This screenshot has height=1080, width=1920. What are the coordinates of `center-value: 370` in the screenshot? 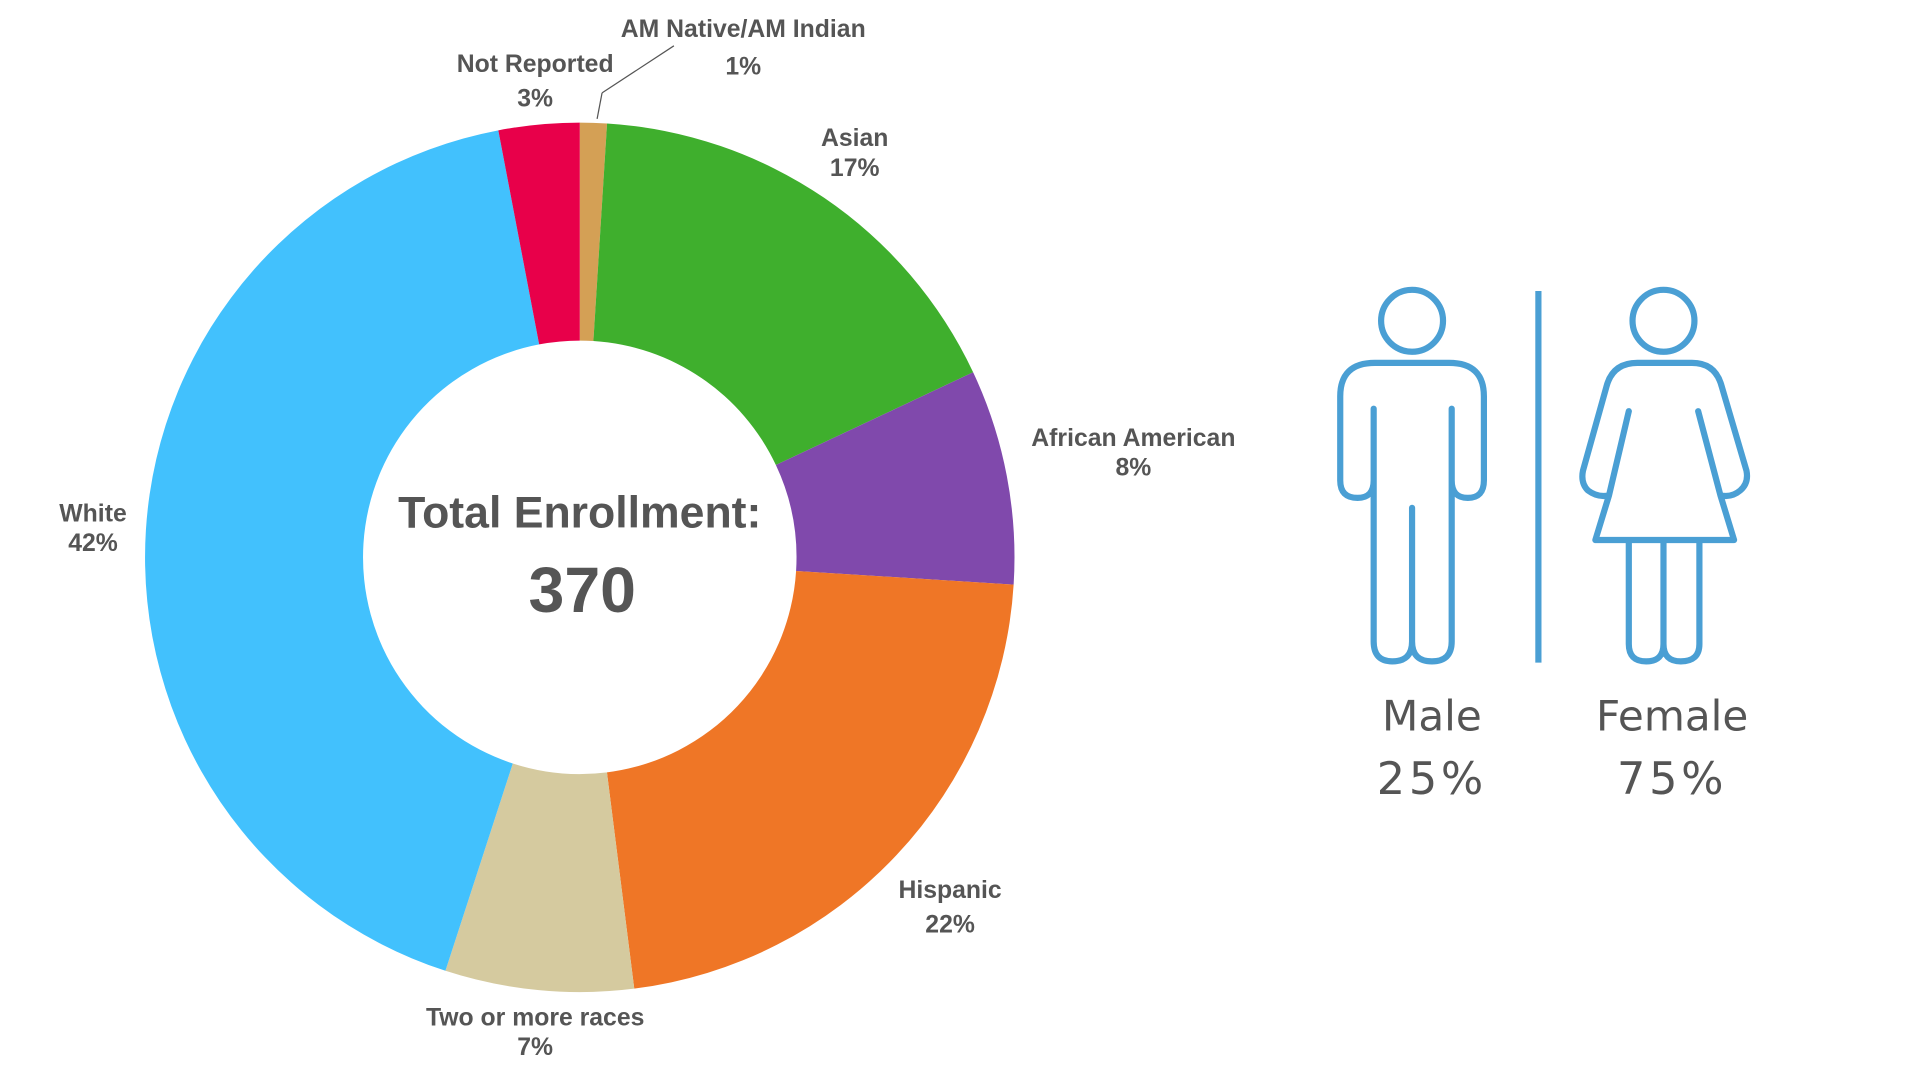 It's located at (582, 590).